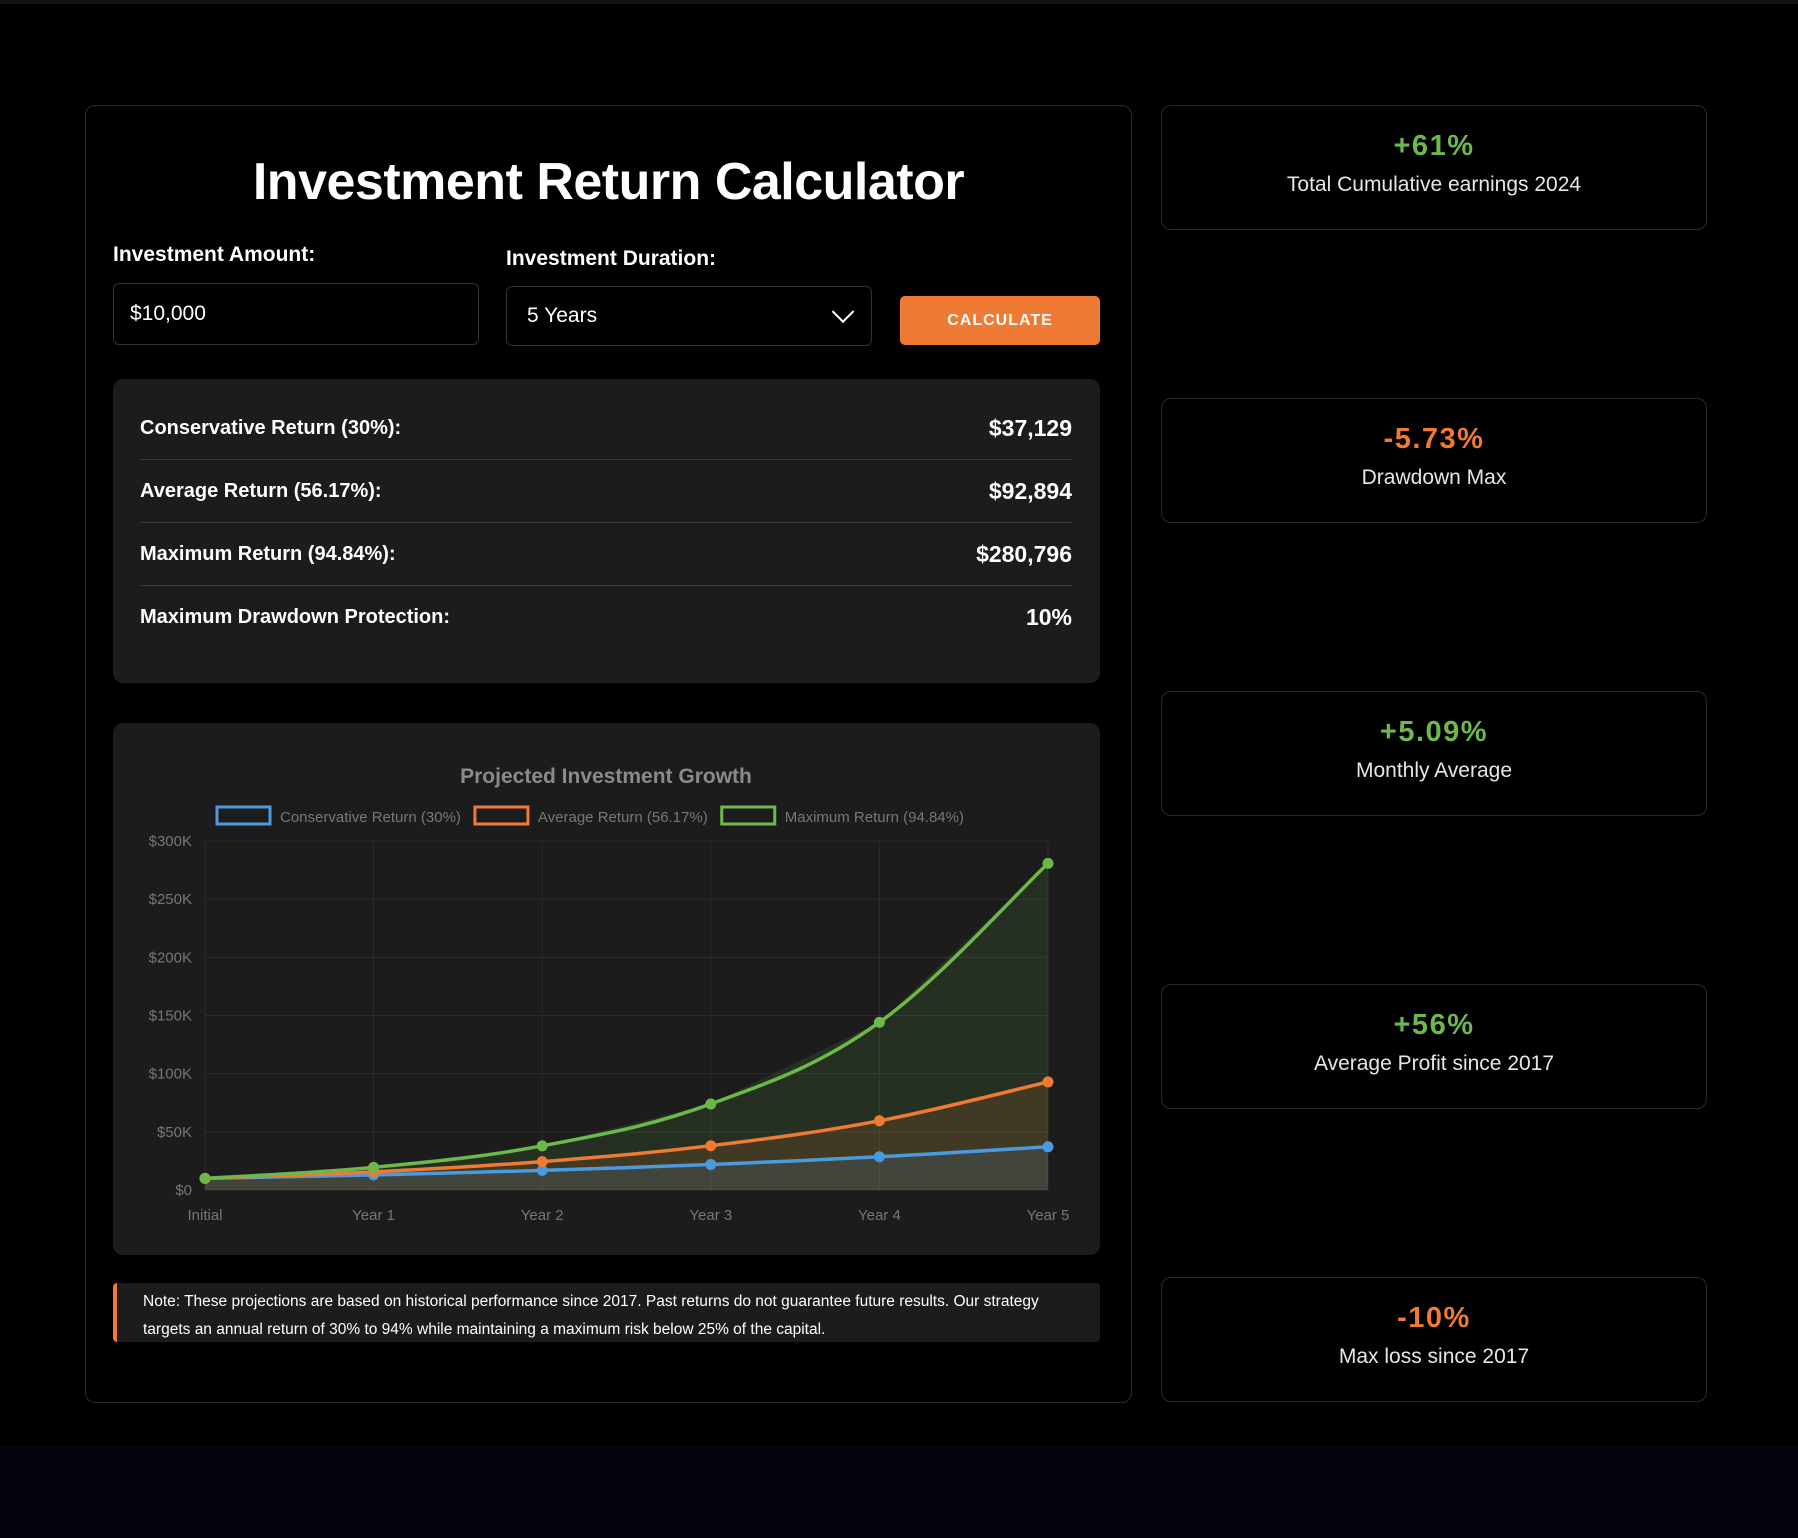  Describe the element at coordinates (1434, 146) in the screenshot. I see `stat-value: +61%` at that location.